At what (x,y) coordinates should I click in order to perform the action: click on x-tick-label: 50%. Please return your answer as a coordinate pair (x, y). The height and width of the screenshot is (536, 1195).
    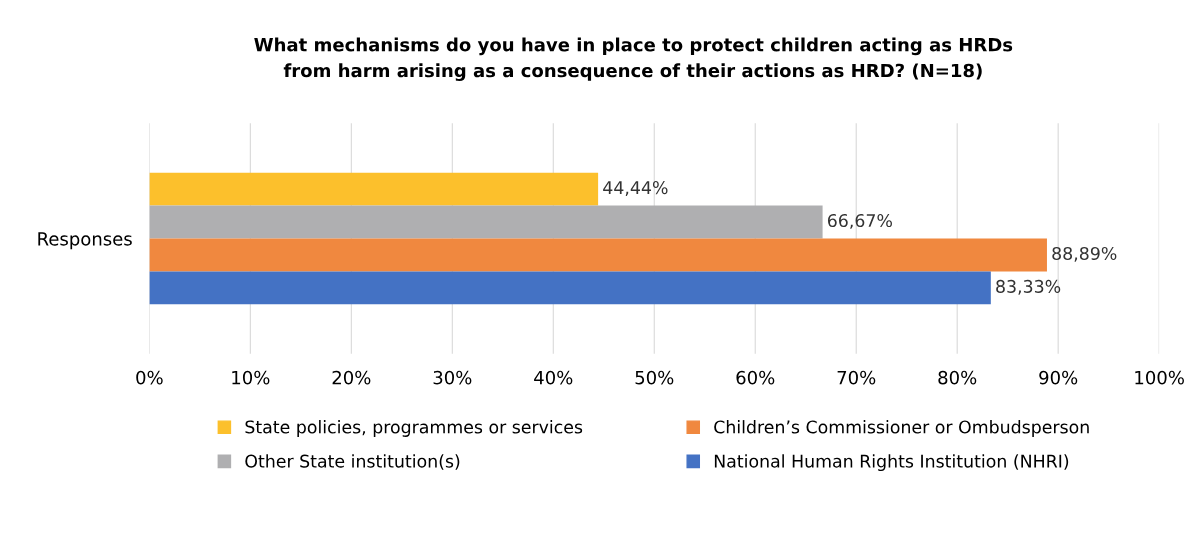
    Looking at the image, I should click on (654, 377).